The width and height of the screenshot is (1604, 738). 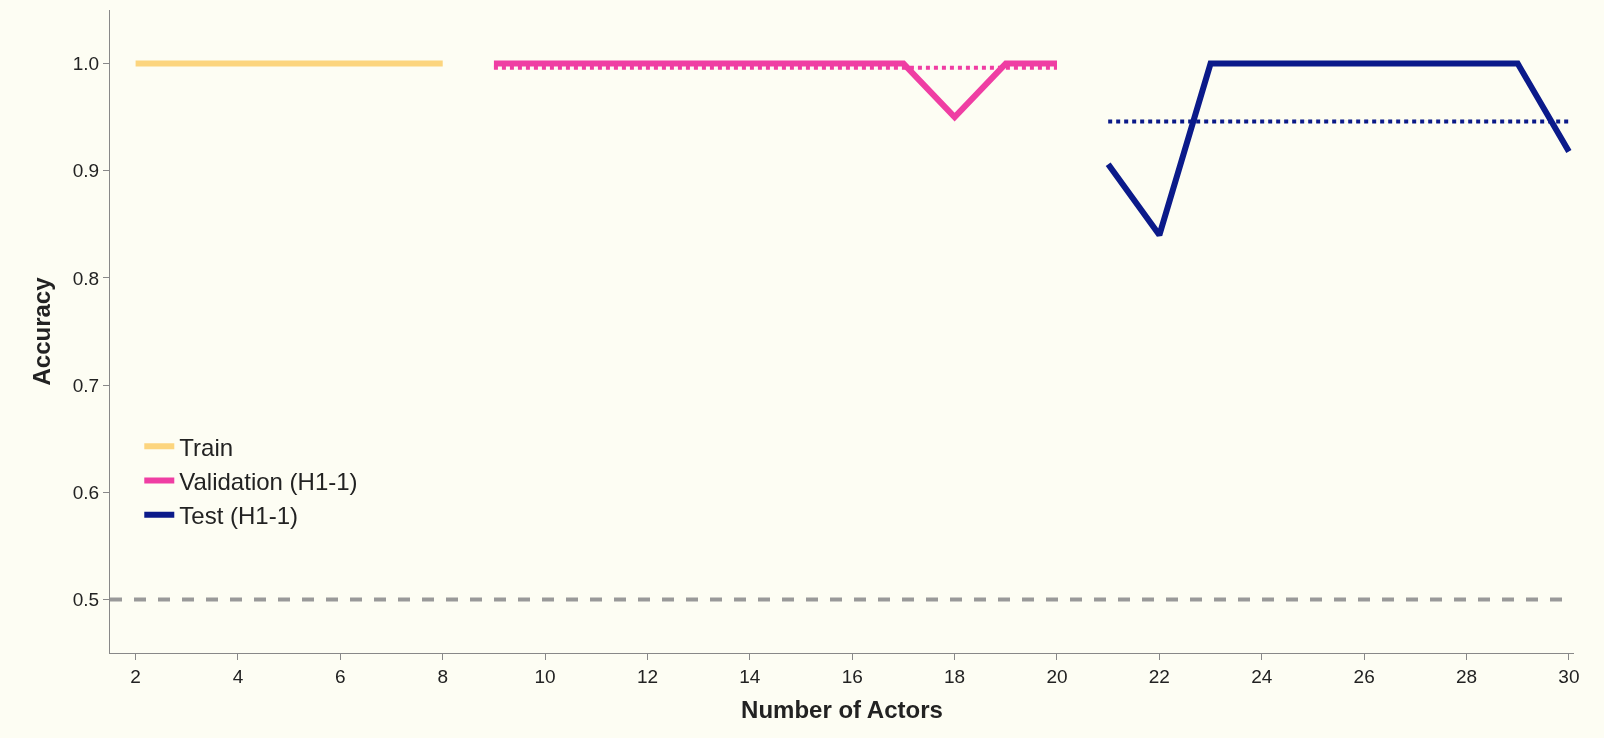 What do you see at coordinates (206, 447) in the screenshot?
I see `legend-label: Train` at bounding box center [206, 447].